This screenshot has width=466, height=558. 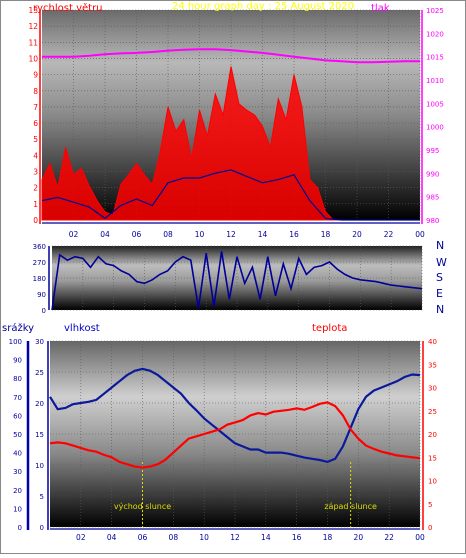 What do you see at coordinates (432, 342) in the screenshot?
I see `temperature-tick-label: 40` at bounding box center [432, 342].